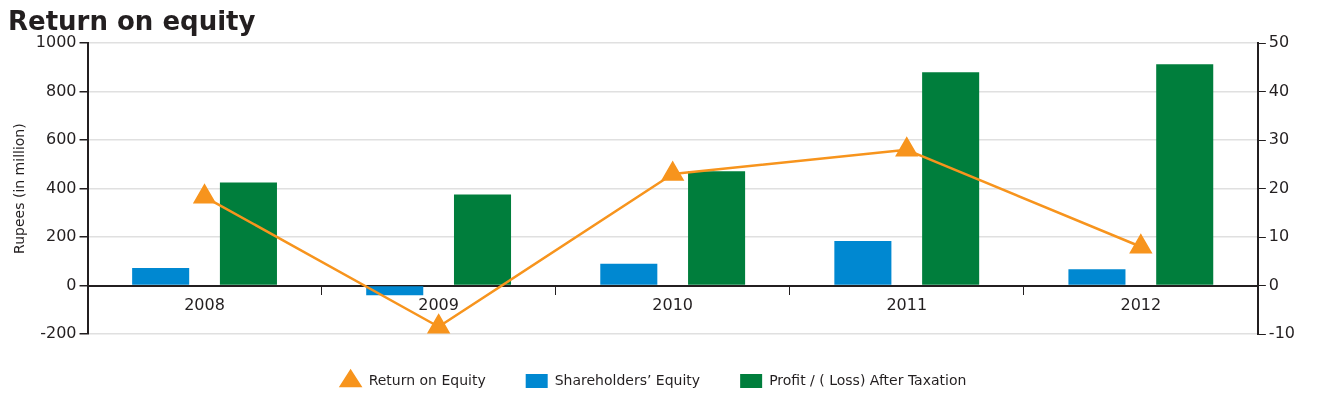 The height and width of the screenshot is (408, 1319). Describe the element at coordinates (19, 188) in the screenshot. I see `y-axis-title: Rupees (in million)` at that location.